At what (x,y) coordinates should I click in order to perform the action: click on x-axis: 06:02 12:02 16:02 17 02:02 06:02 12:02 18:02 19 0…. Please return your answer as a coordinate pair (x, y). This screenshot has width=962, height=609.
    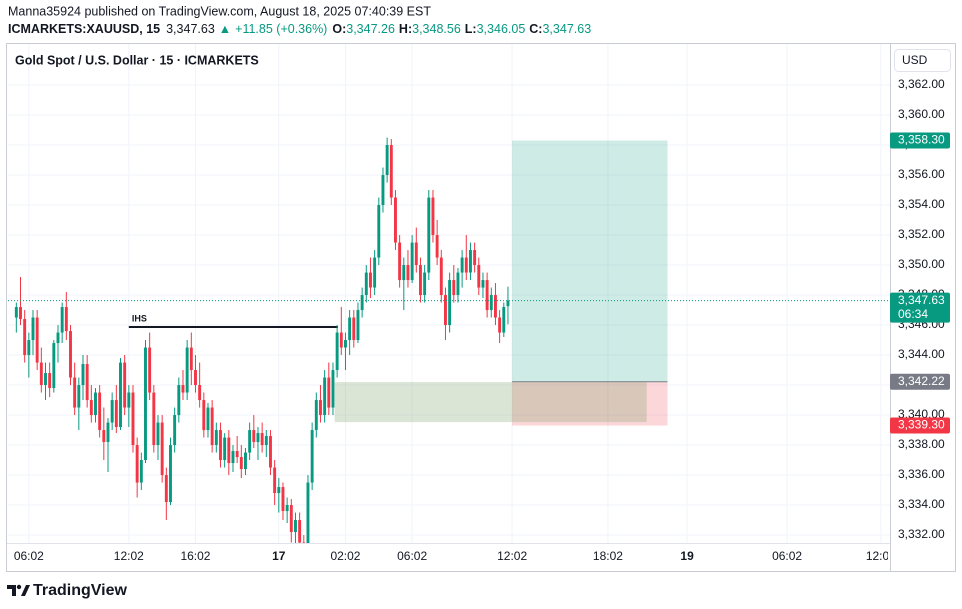
    Looking at the image, I should click on (455, 556).